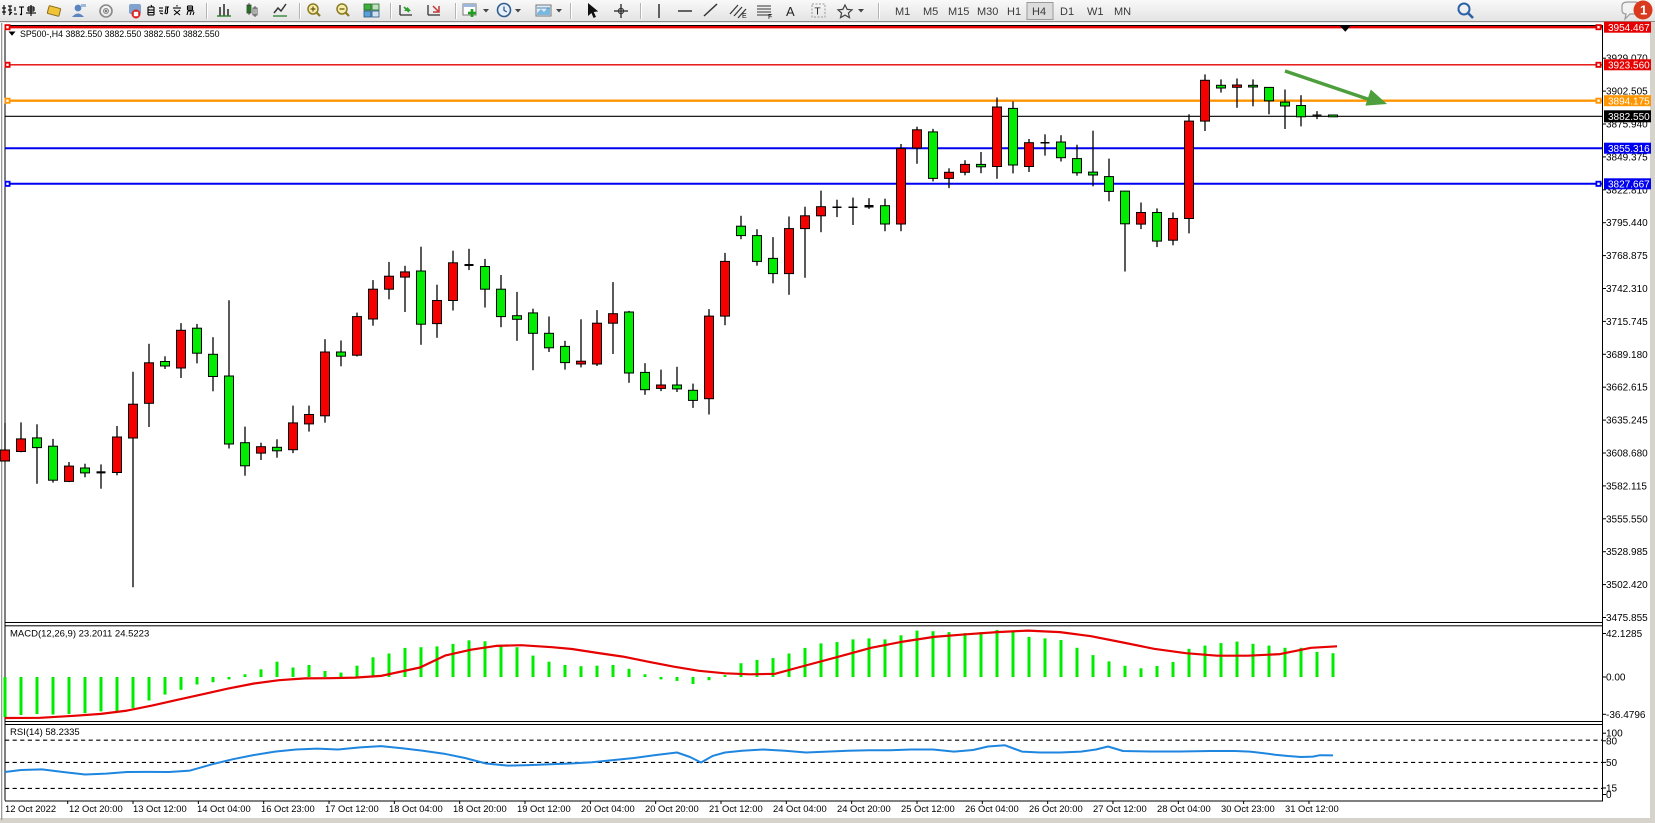 Image resolution: width=1655 pixels, height=823 pixels. What do you see at coordinates (608, 808) in the screenshot?
I see `svg-text: 20 Oct 04:00` at bounding box center [608, 808].